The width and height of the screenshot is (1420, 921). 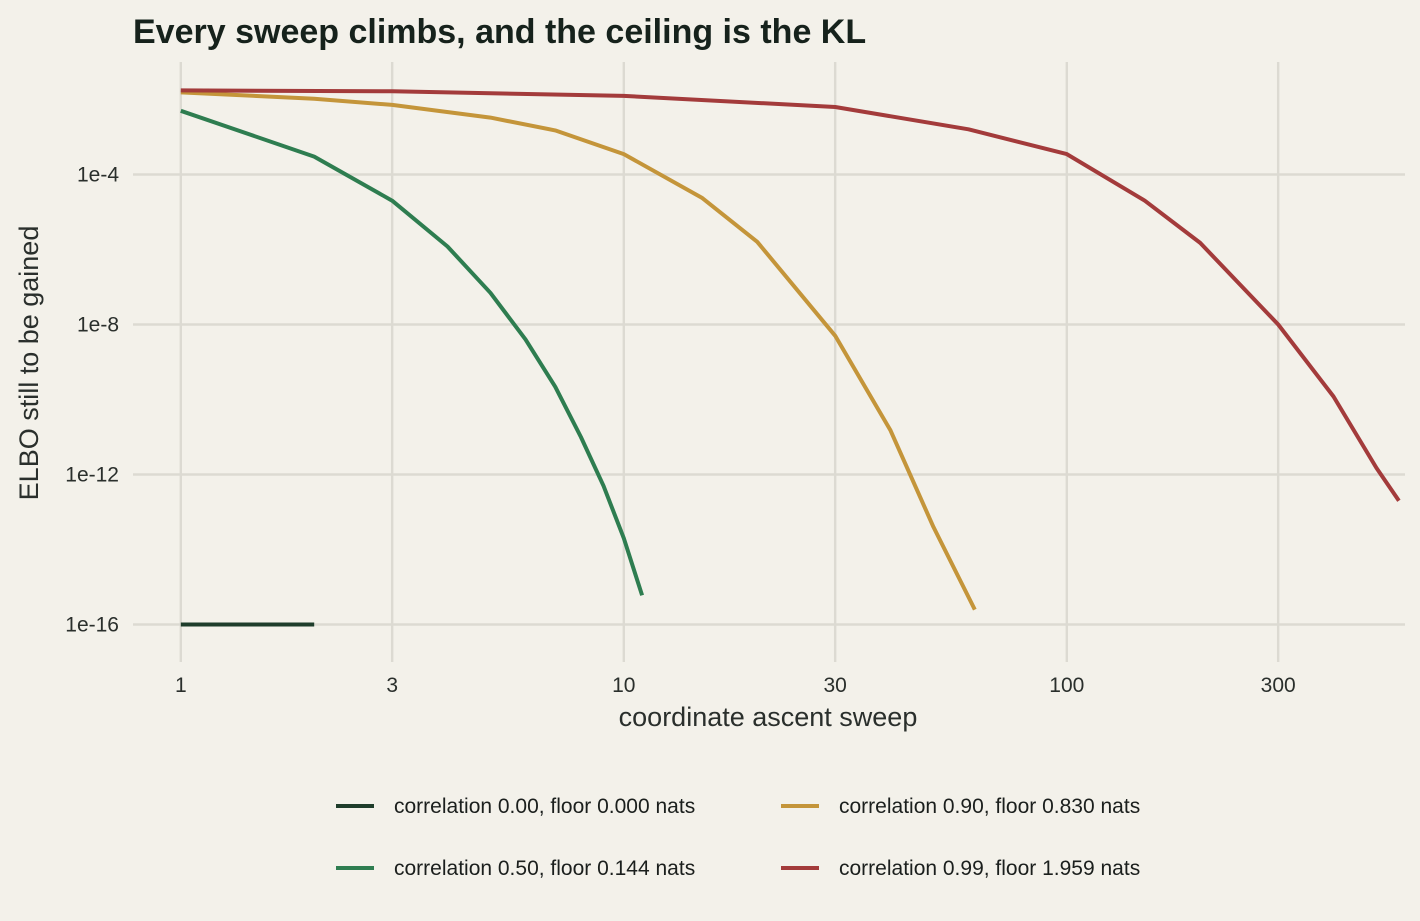 I want to click on legend-label: correlation 0.99, floor 1.959 nats, so click(x=989, y=868).